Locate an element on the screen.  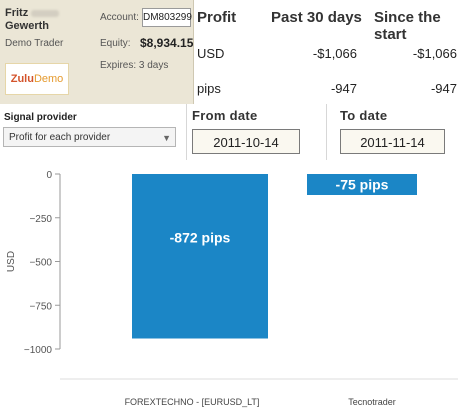
equity-value: $8,934.15 is located at coordinates (167, 43).